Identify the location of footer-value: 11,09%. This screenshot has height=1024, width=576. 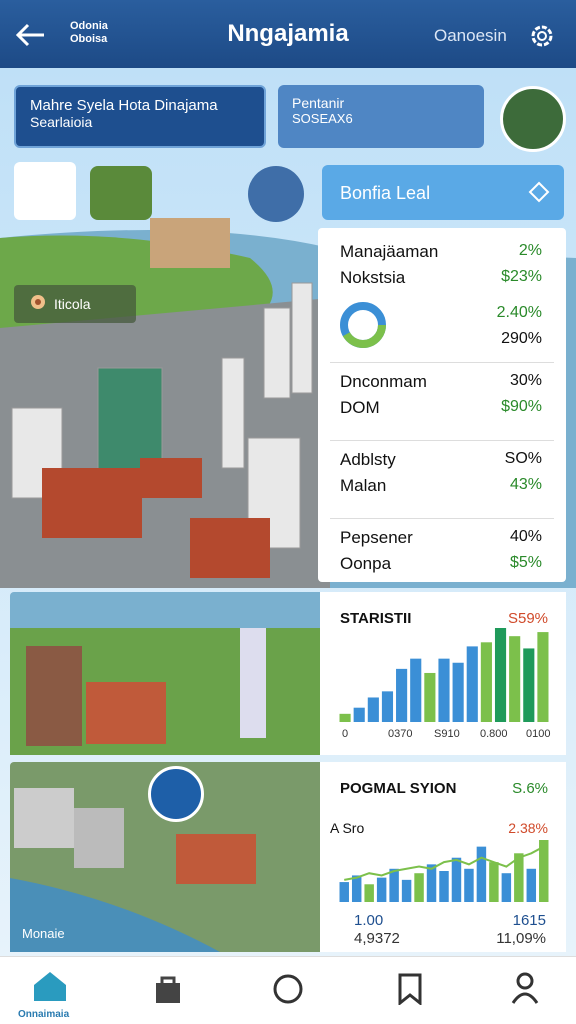
(521, 938).